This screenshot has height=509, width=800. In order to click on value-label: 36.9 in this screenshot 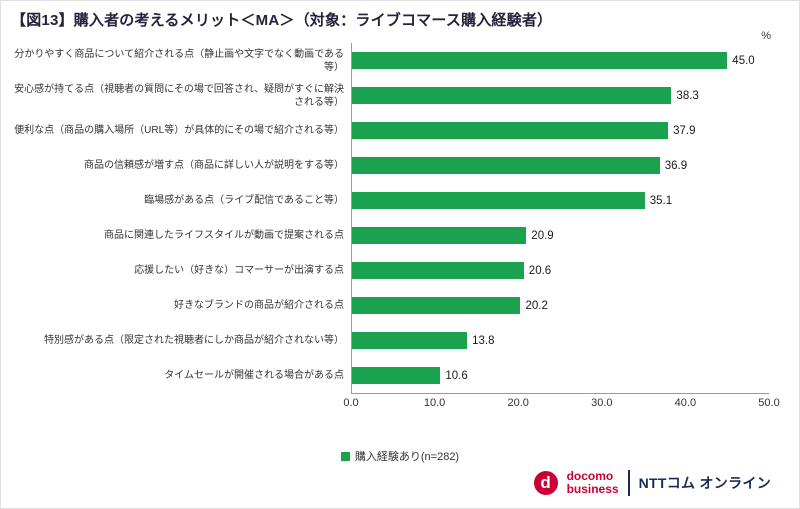, I will do `click(676, 165)`.